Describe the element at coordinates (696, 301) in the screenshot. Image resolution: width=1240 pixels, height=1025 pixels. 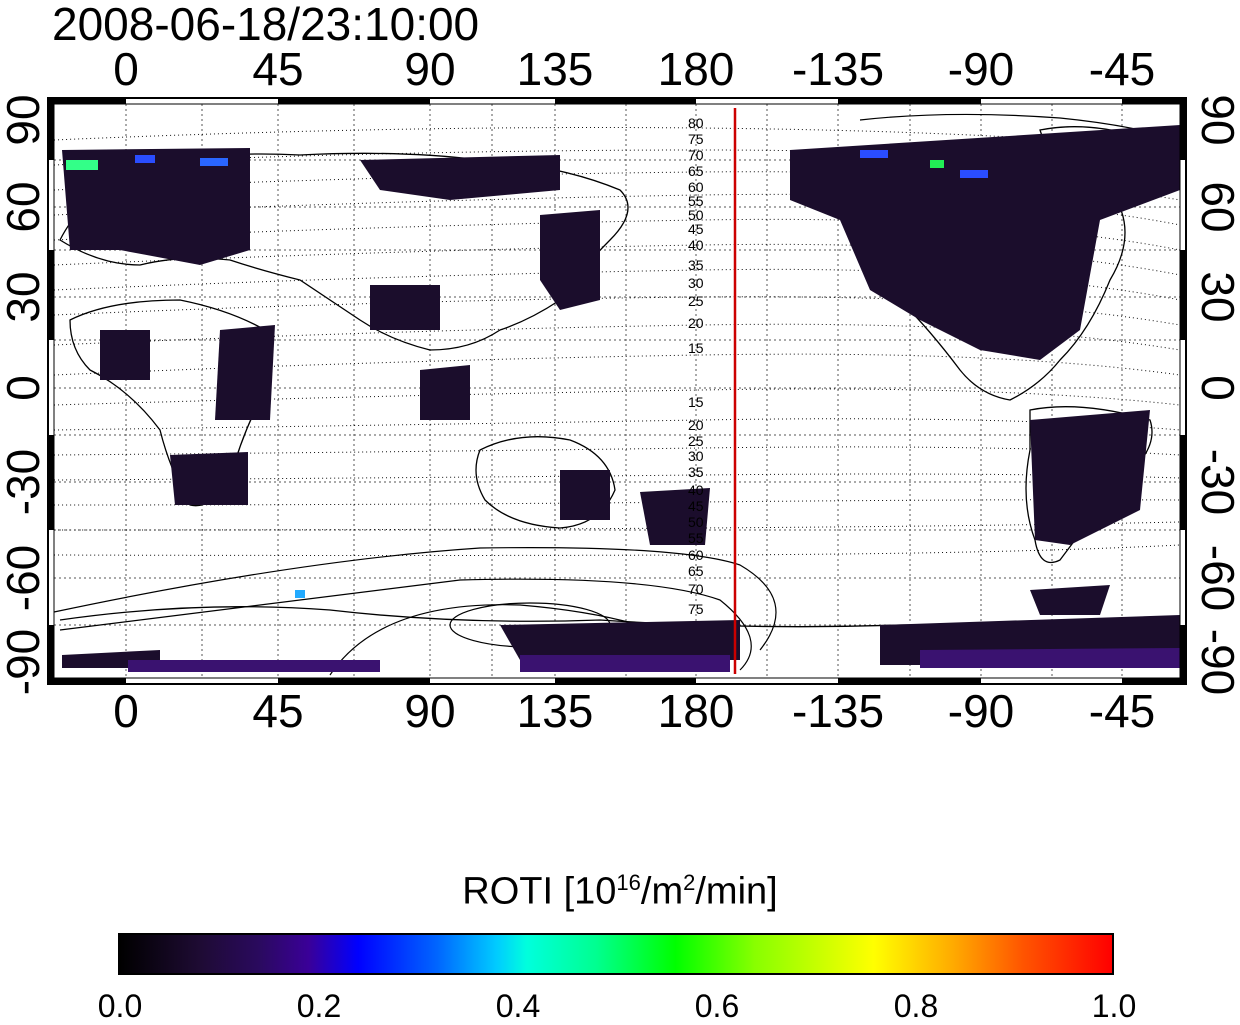
I see `contour-label-25: 25` at that location.